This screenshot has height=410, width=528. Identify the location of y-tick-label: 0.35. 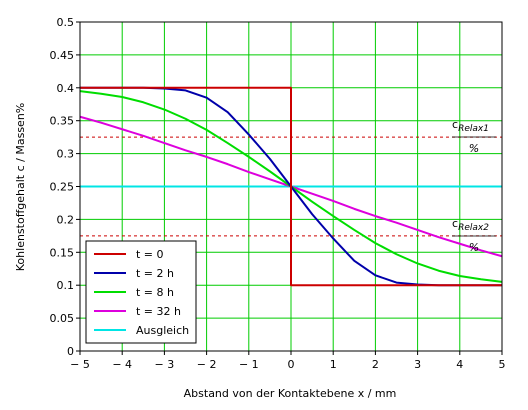
(62, 121).